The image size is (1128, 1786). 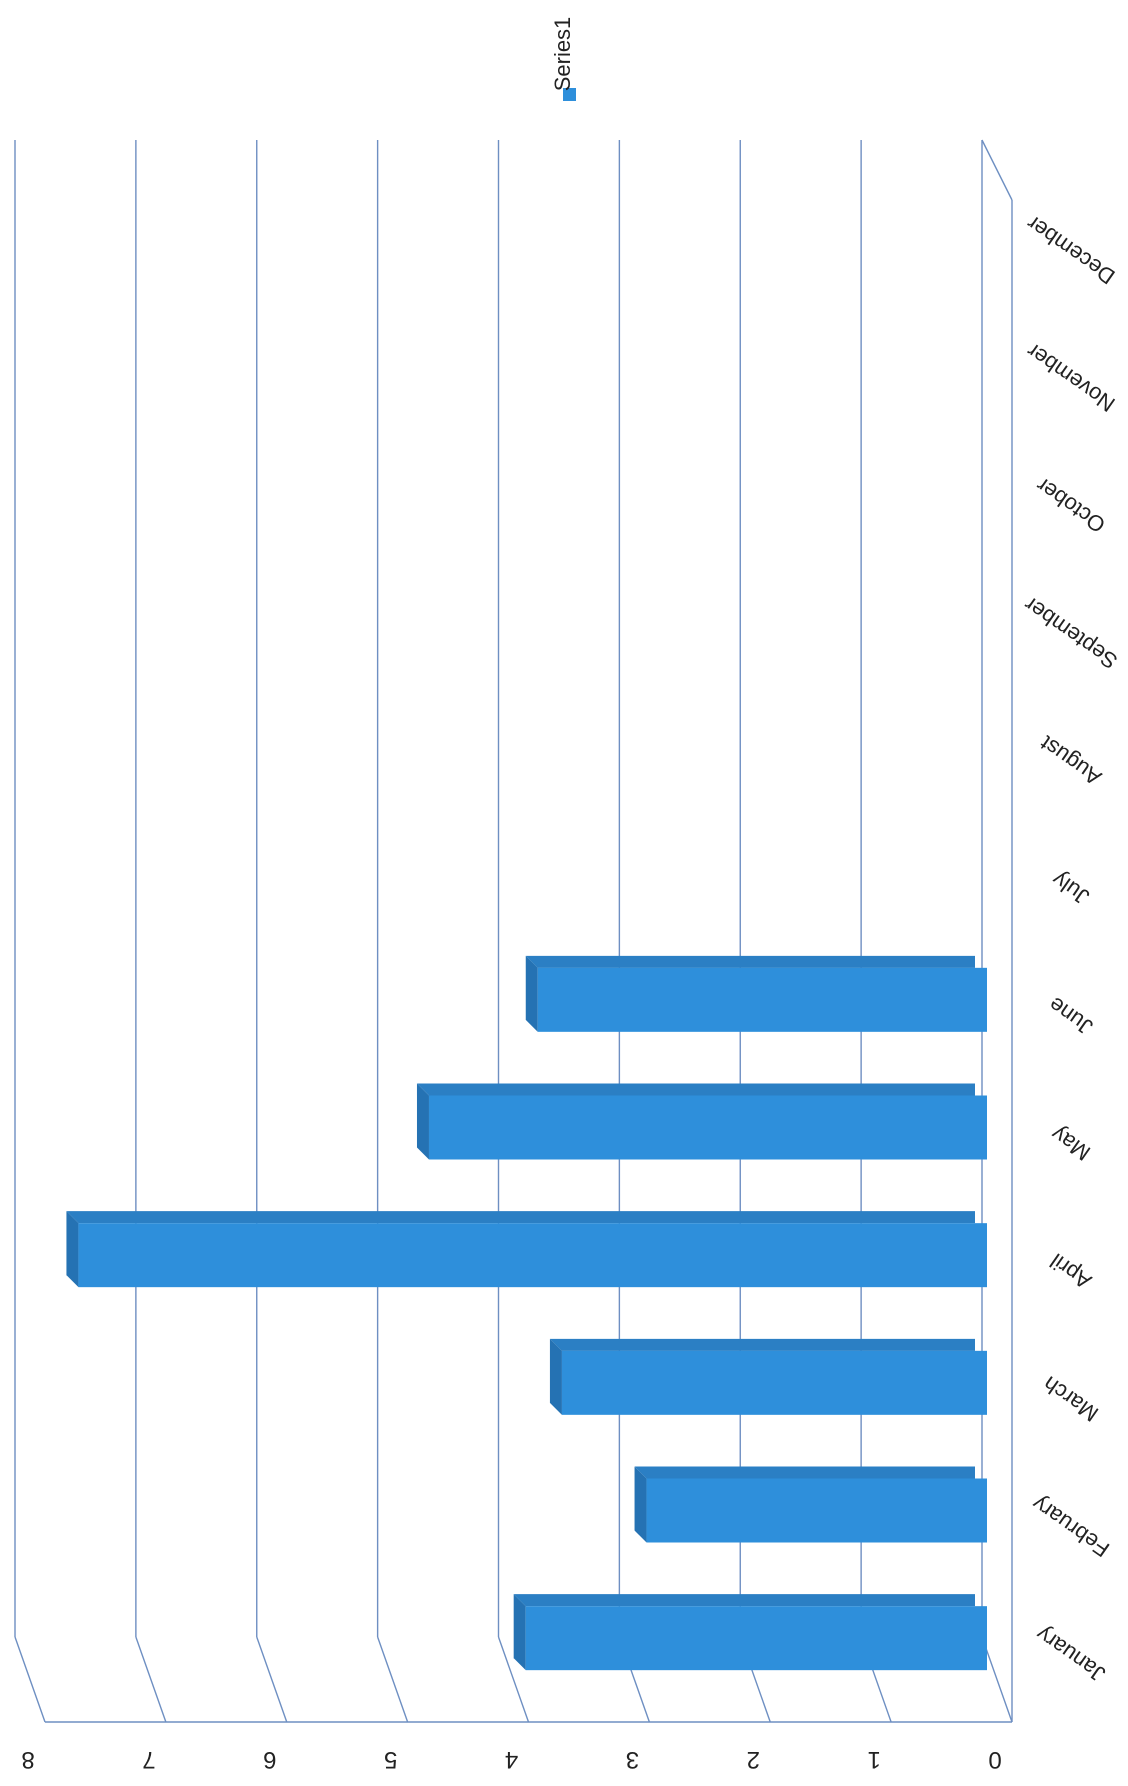 I want to click on axis-edge-top, so click(x=997, y=170).